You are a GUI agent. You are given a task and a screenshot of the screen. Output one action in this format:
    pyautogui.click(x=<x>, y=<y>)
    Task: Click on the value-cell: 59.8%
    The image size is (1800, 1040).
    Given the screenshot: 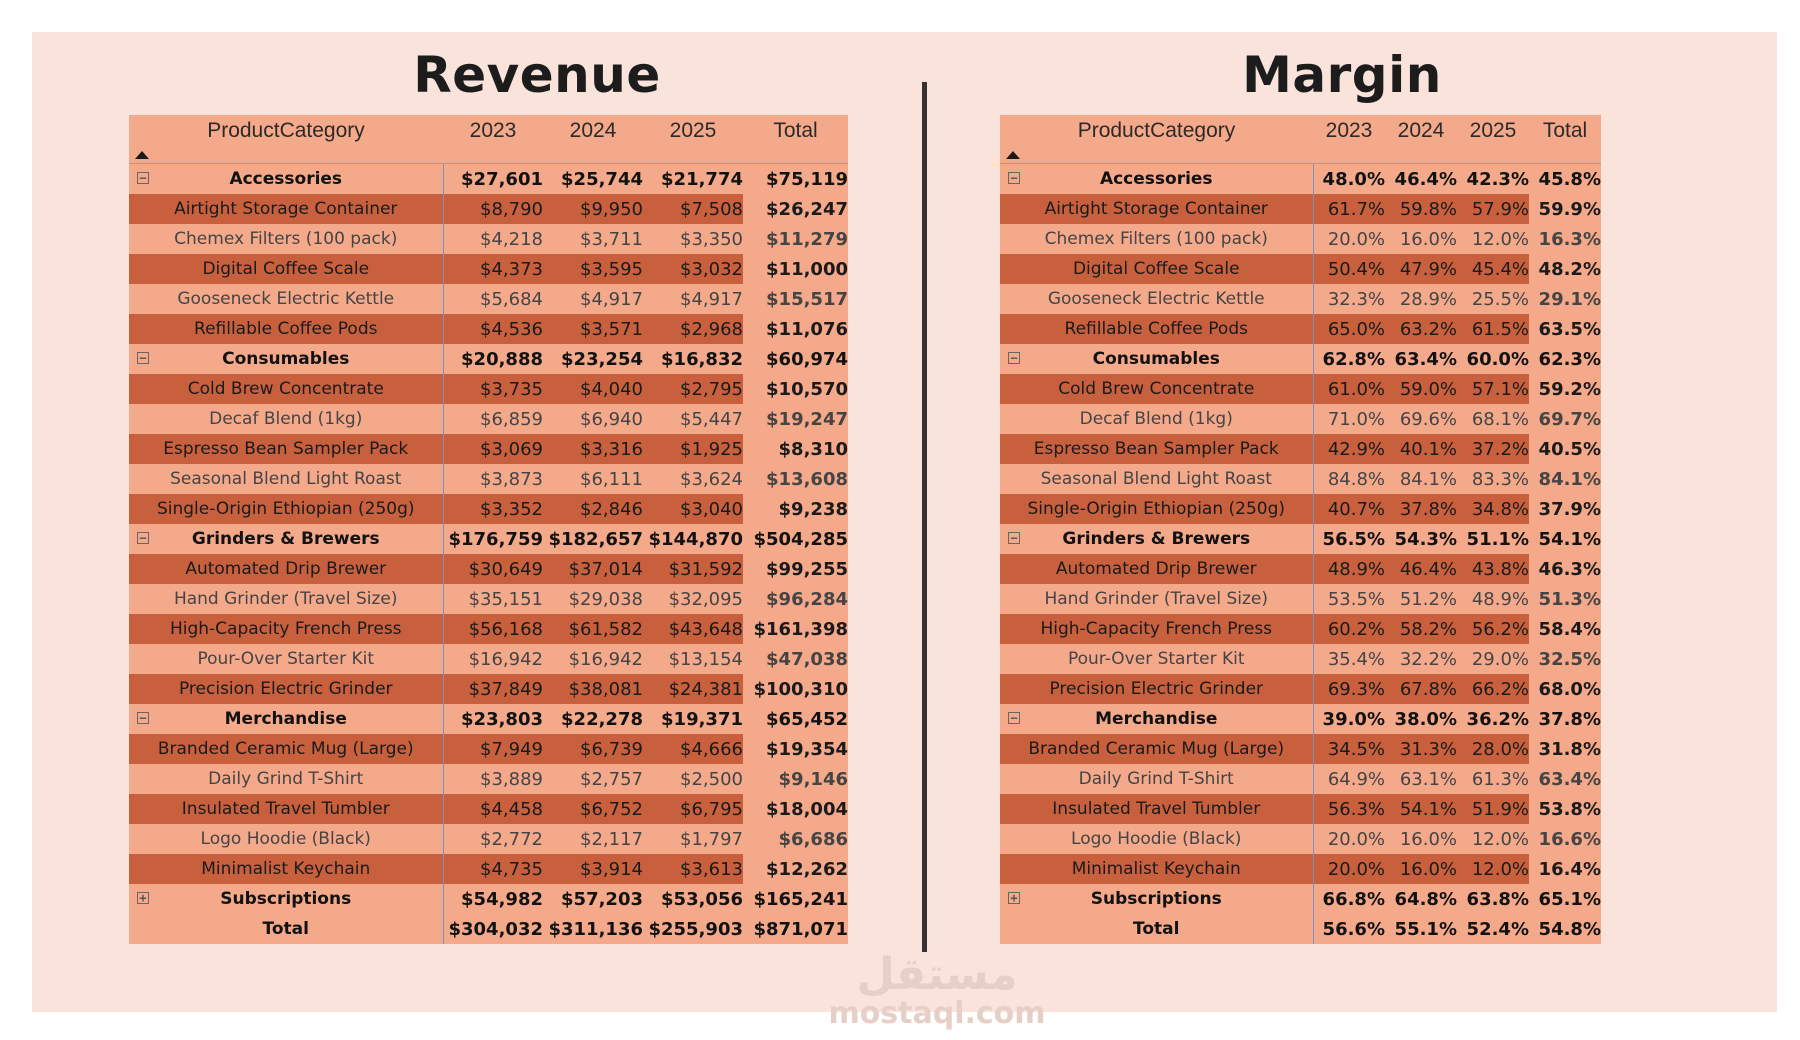 What is the action you would take?
    pyautogui.click(x=1421, y=209)
    